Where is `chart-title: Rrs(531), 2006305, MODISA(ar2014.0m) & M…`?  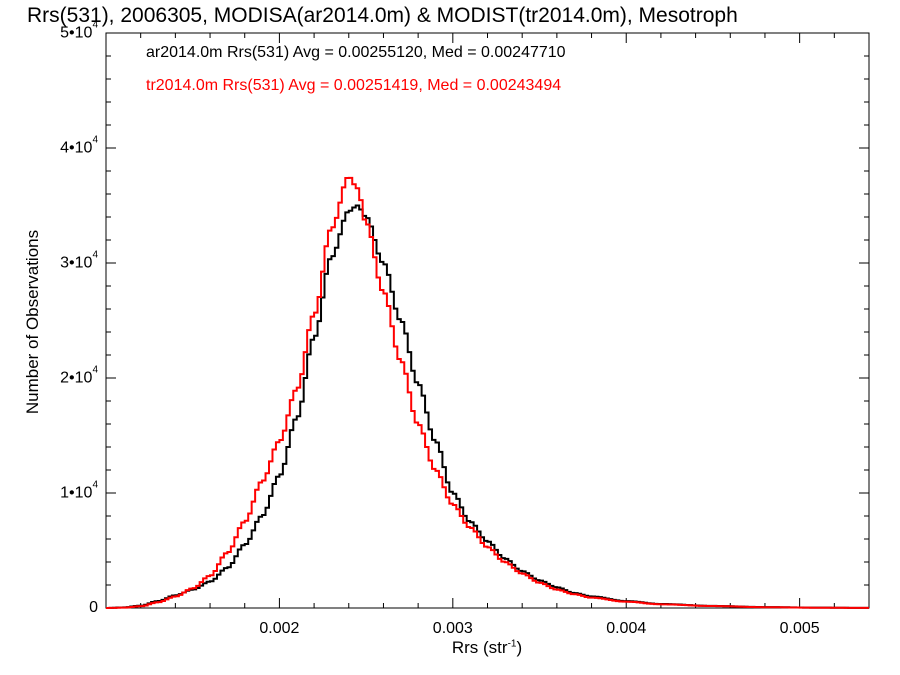
chart-title: Rrs(531), 2006305, MODISA(ar2014.0m) & M… is located at coordinates (382, 15).